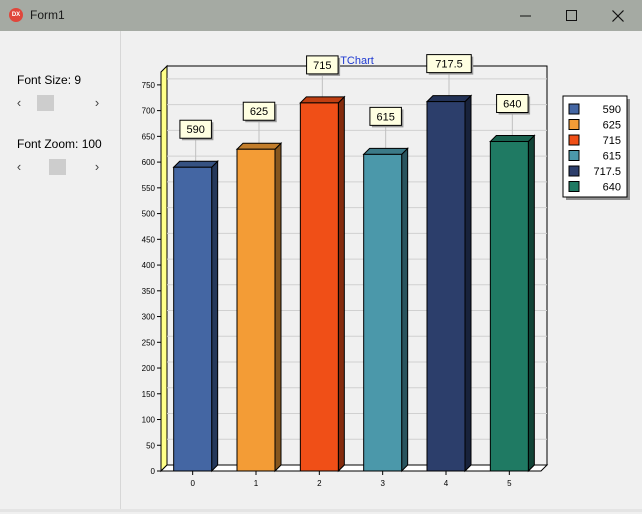 This screenshot has height=514, width=642. Describe the element at coordinates (16, 15) in the screenshot. I see `app-icon: DX` at that location.